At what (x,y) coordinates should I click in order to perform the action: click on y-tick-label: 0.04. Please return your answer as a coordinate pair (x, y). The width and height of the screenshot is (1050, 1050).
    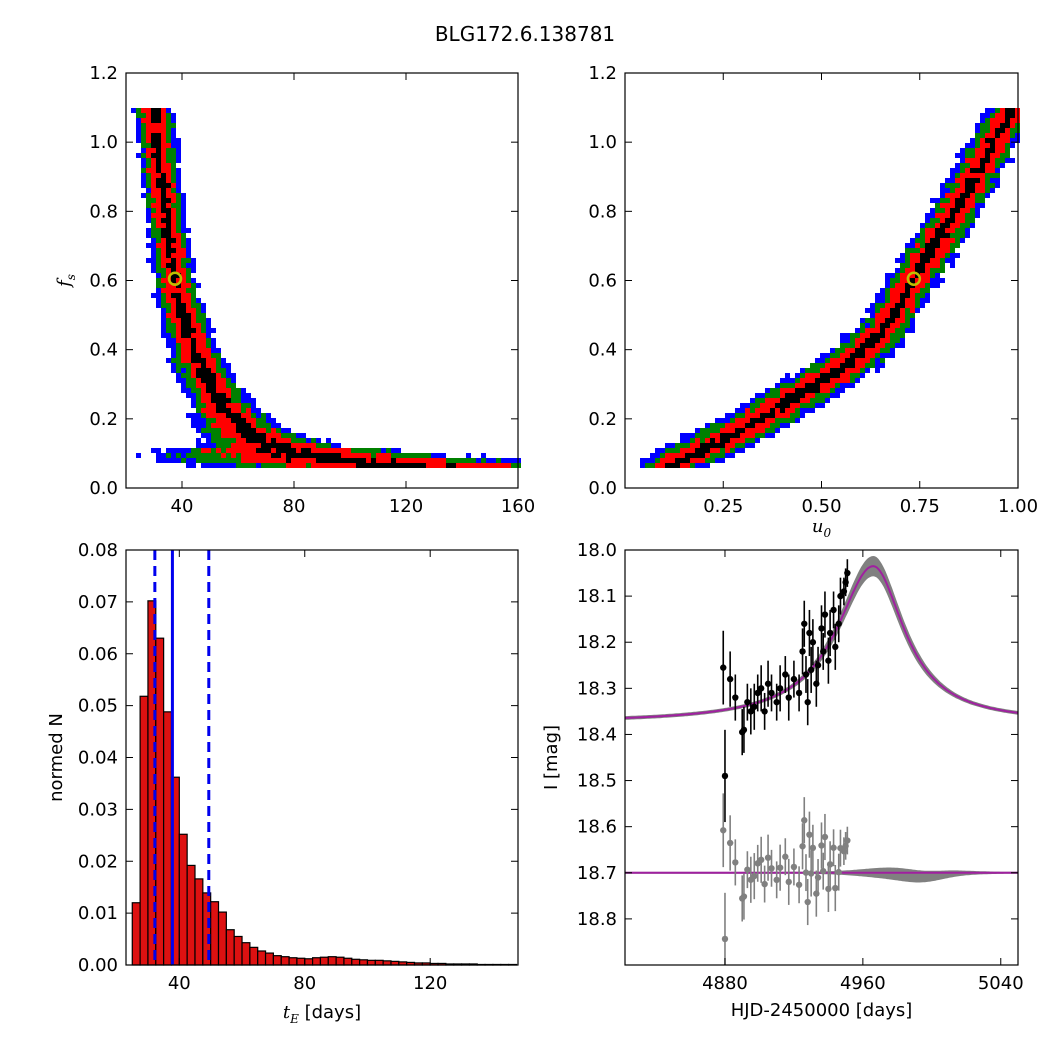
    Looking at the image, I should click on (98, 758).